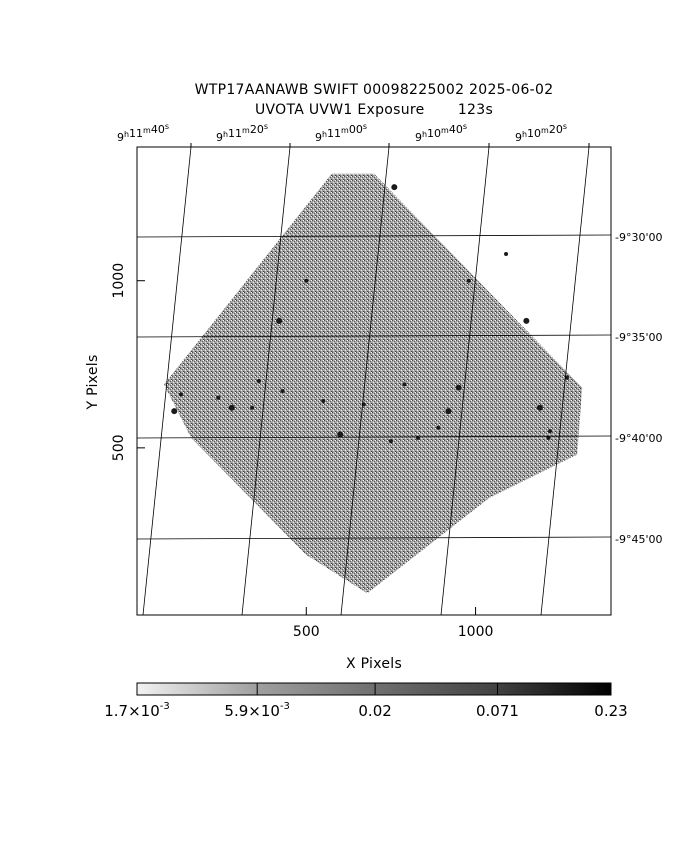 The image size is (680, 850). What do you see at coordinates (306, 632) in the screenshot?
I see `x-tick-label: 500` at bounding box center [306, 632].